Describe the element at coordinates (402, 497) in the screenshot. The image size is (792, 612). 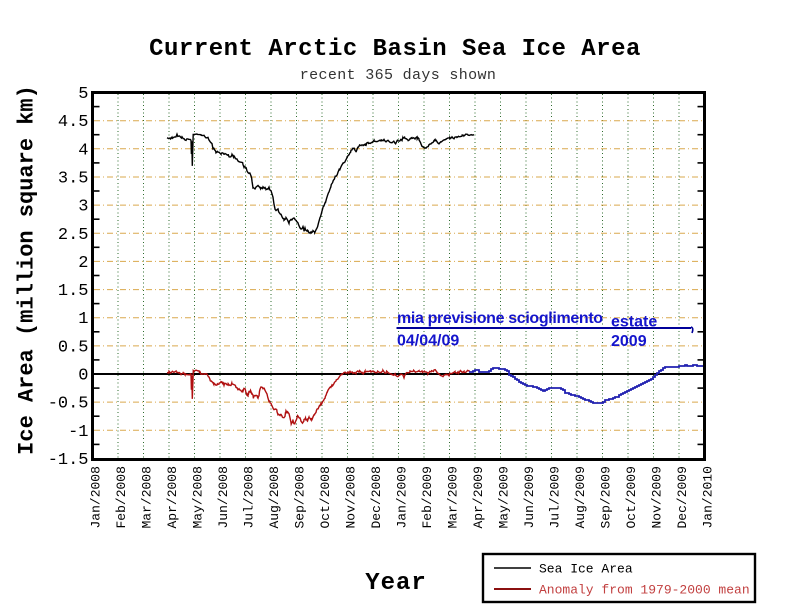
I see `svg-text: Jan/2009` at that location.